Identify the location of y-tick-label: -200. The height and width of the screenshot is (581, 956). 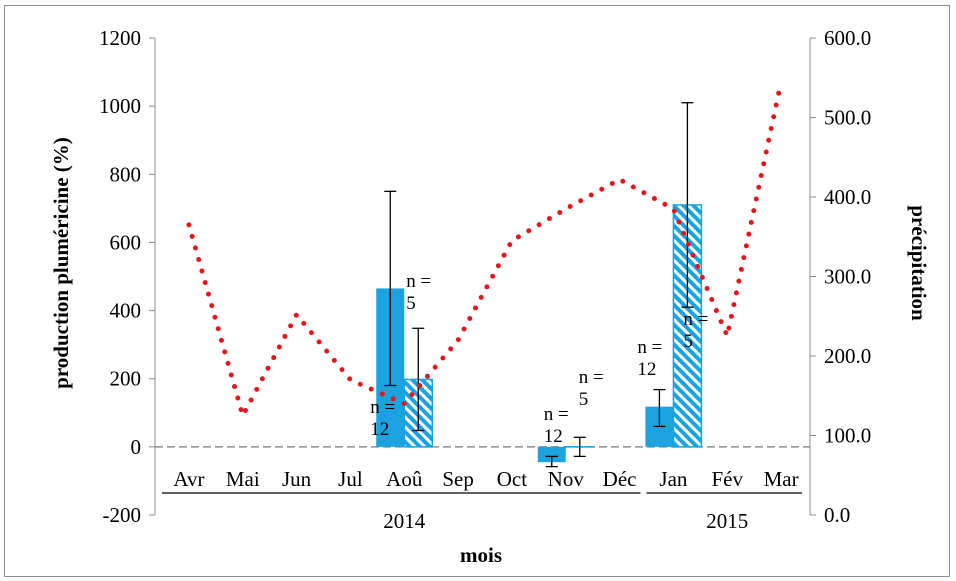
(122, 515).